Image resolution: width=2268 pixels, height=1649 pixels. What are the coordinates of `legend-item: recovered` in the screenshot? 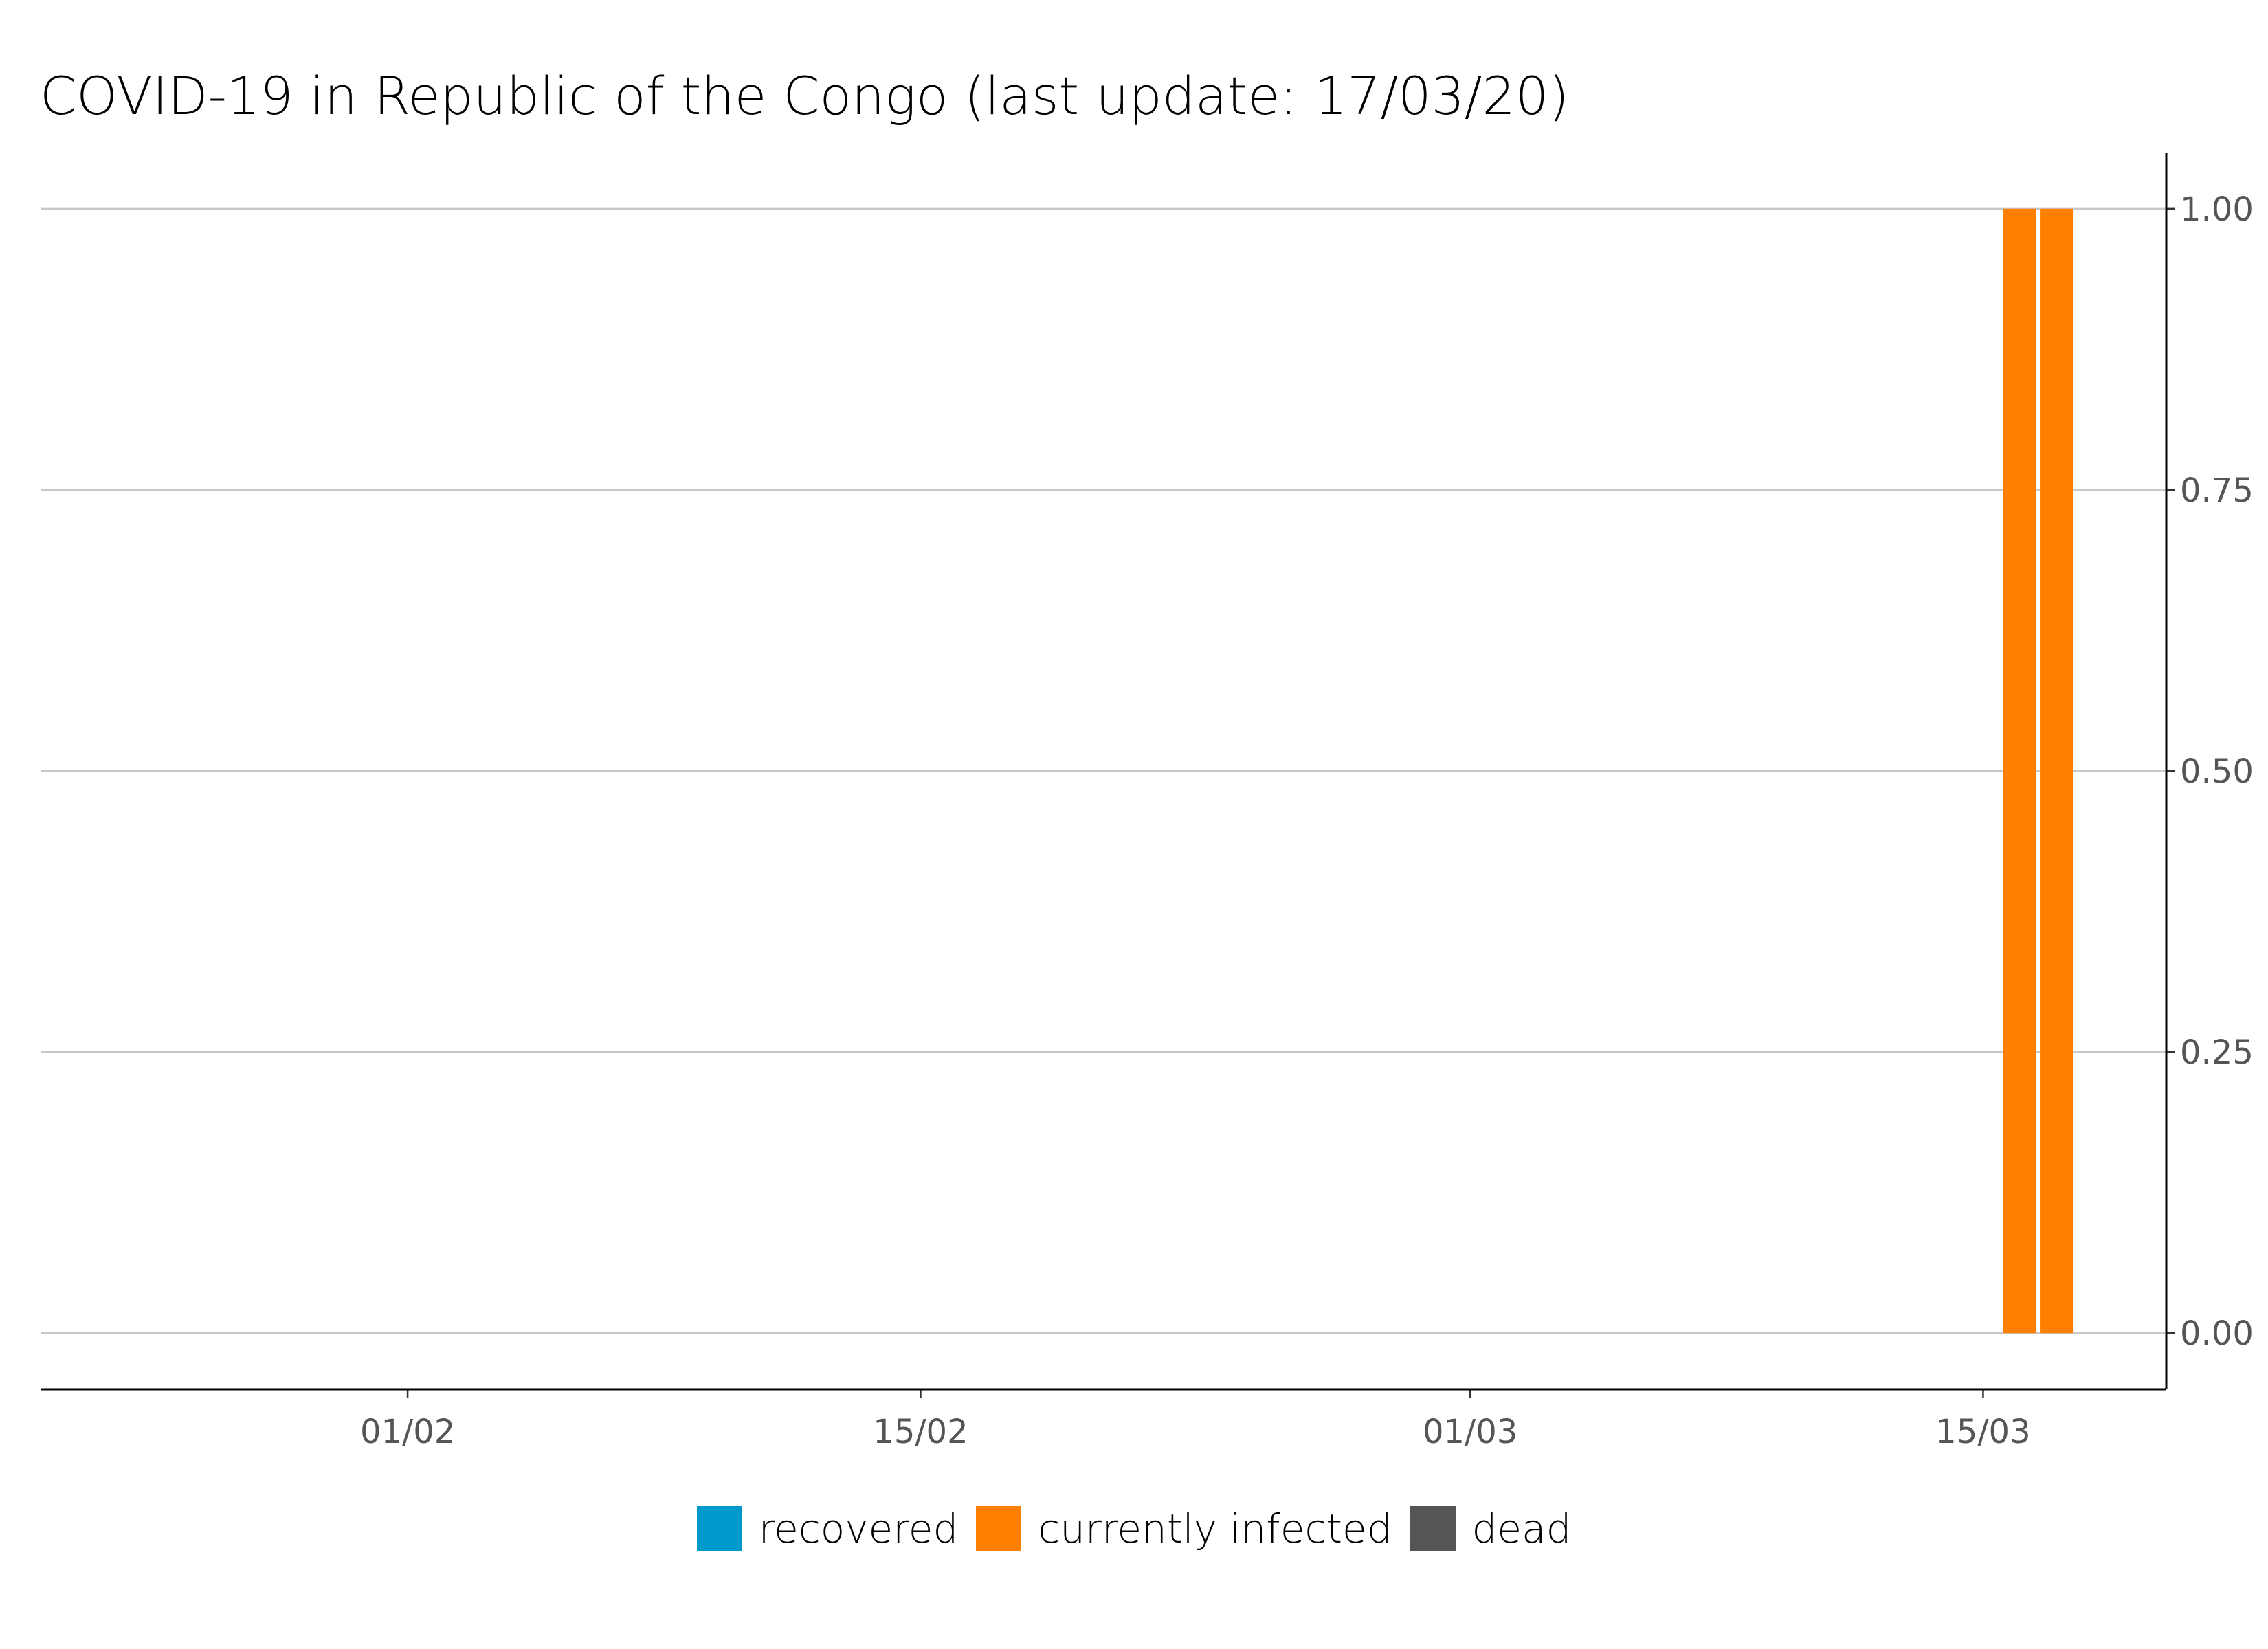 It's located at (828, 1528).